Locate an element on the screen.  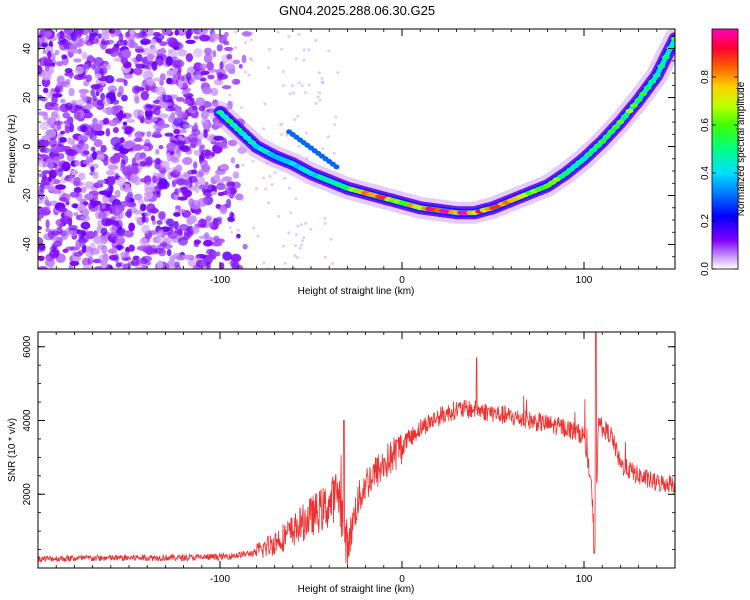
x-tick-label: -100 is located at coordinates (220, 280).